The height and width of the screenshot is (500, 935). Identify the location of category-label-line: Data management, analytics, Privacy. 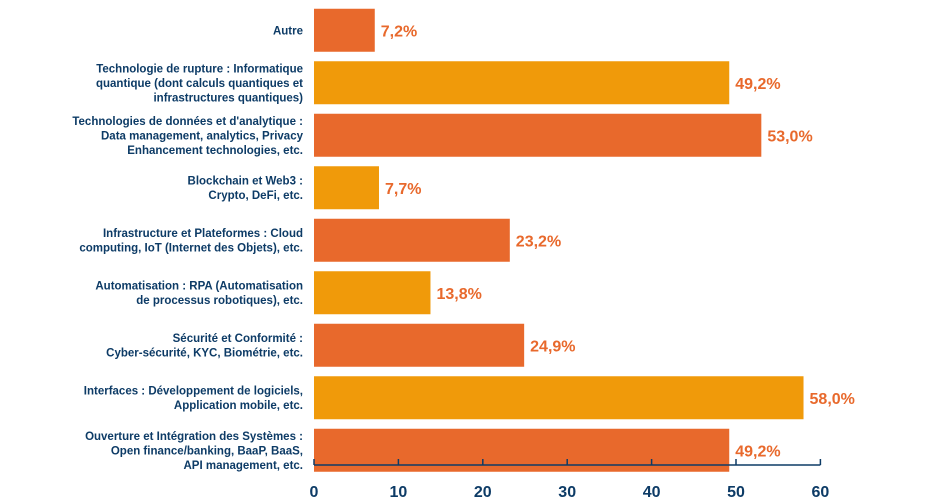
(202, 136).